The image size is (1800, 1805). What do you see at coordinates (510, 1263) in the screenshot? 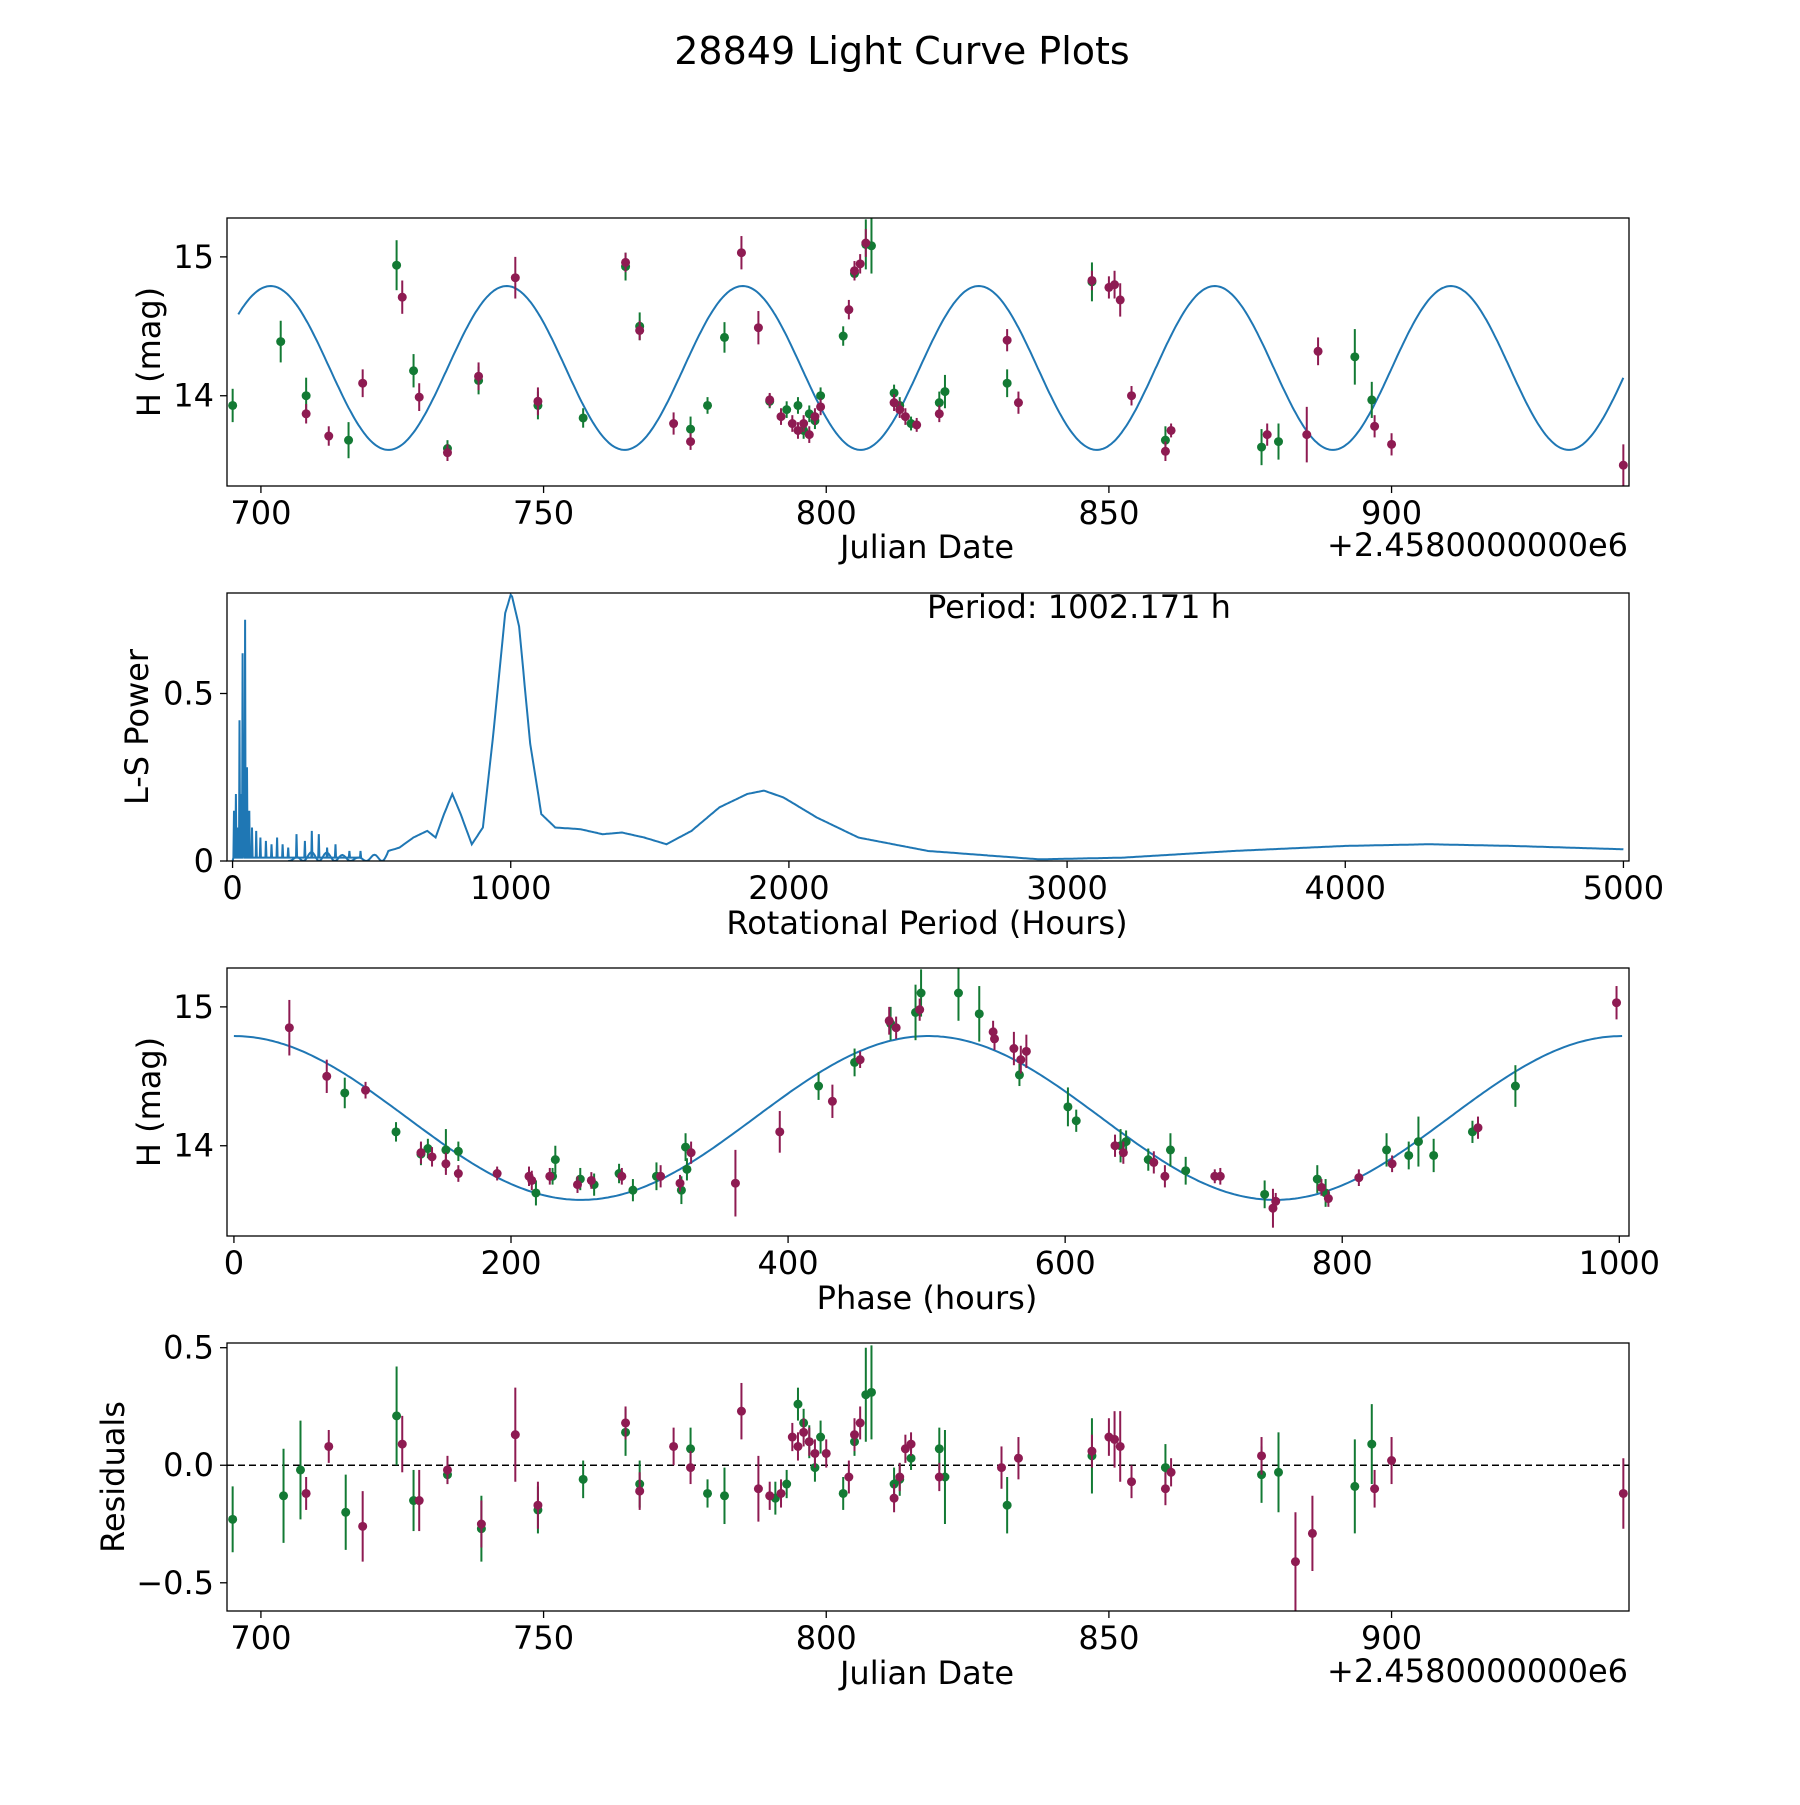
I see `phased-xtick-label: 200` at bounding box center [510, 1263].